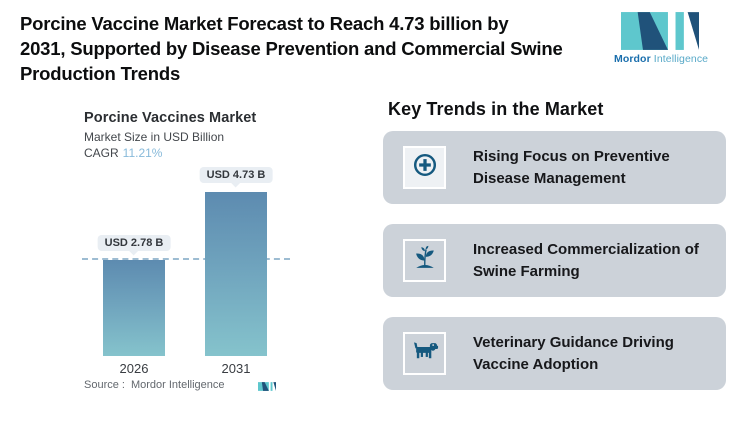 This screenshot has width=750, height=434. I want to click on page-title-line-3: Production Trends, so click(100, 74).